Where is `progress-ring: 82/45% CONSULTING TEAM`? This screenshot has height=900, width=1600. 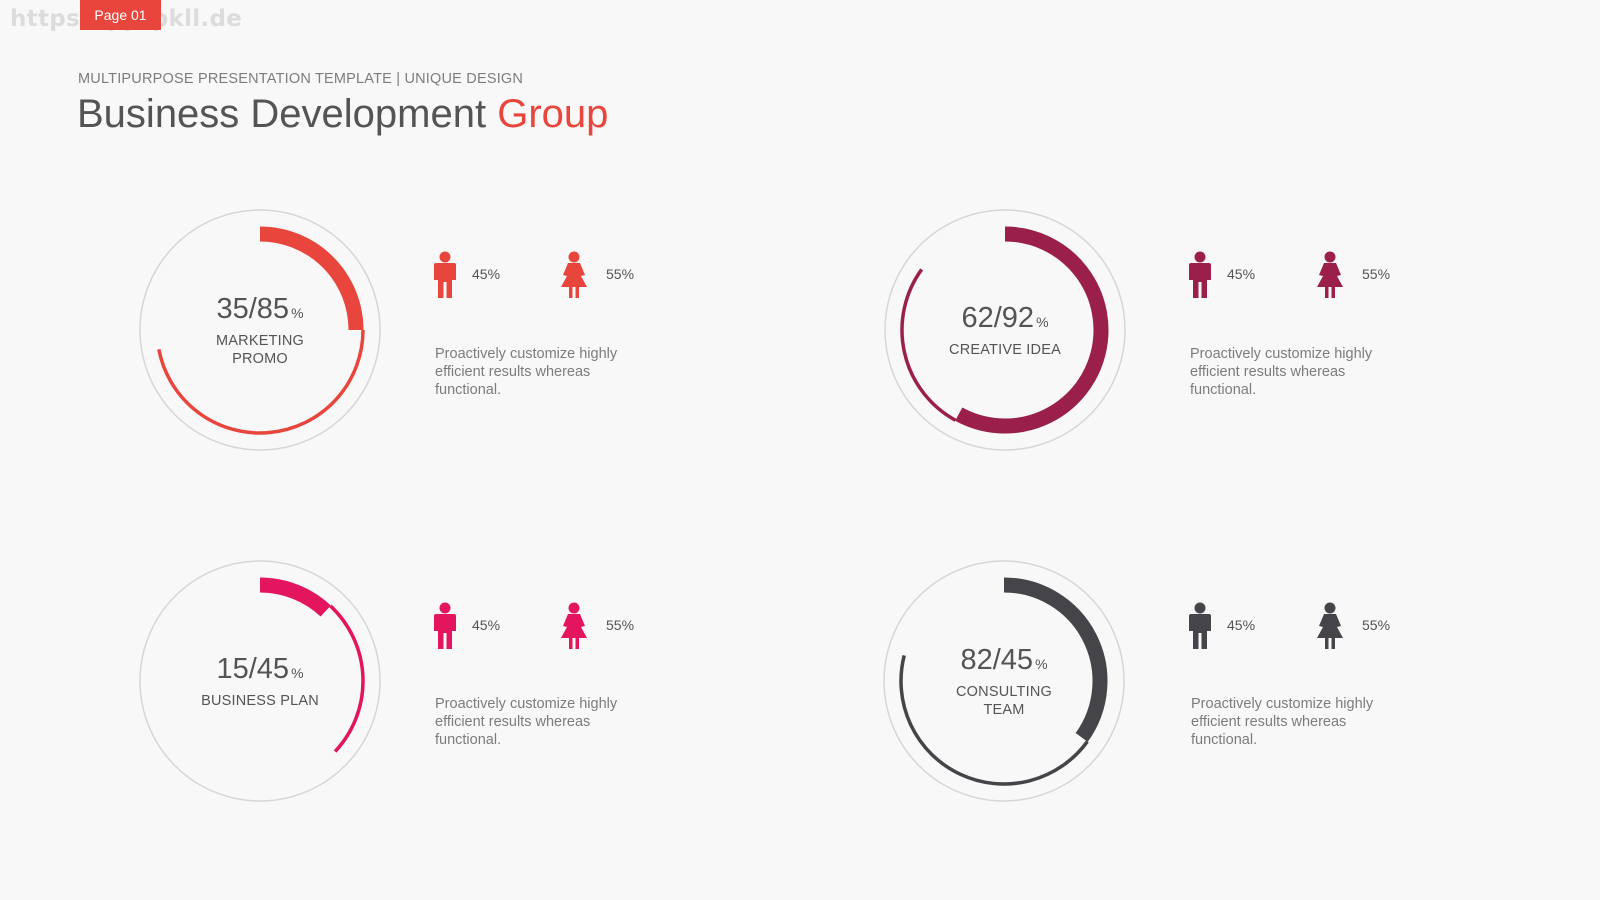
progress-ring: 82/45% CONSULTING TEAM is located at coordinates (1004, 681).